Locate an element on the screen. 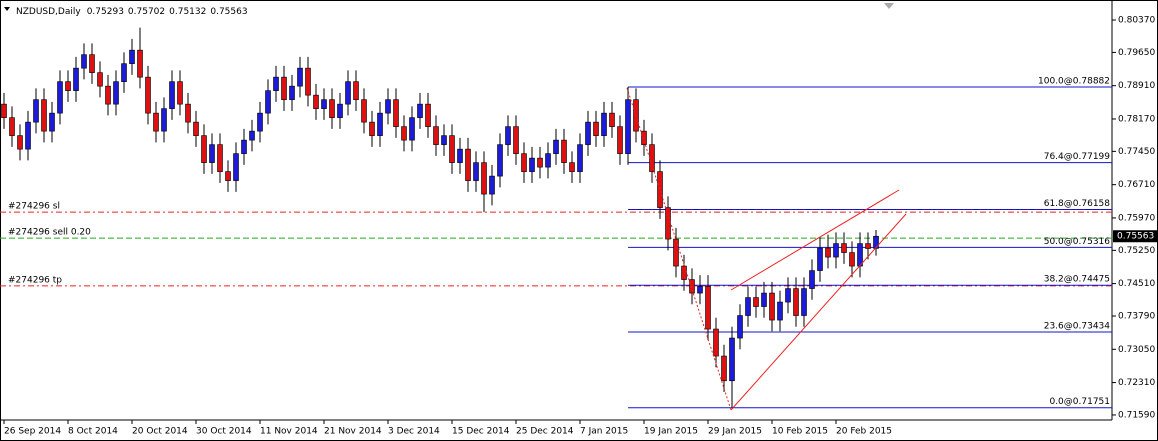 This screenshot has width=1158, height=441. y-tick-label: 0.72310 is located at coordinates (1136, 383).